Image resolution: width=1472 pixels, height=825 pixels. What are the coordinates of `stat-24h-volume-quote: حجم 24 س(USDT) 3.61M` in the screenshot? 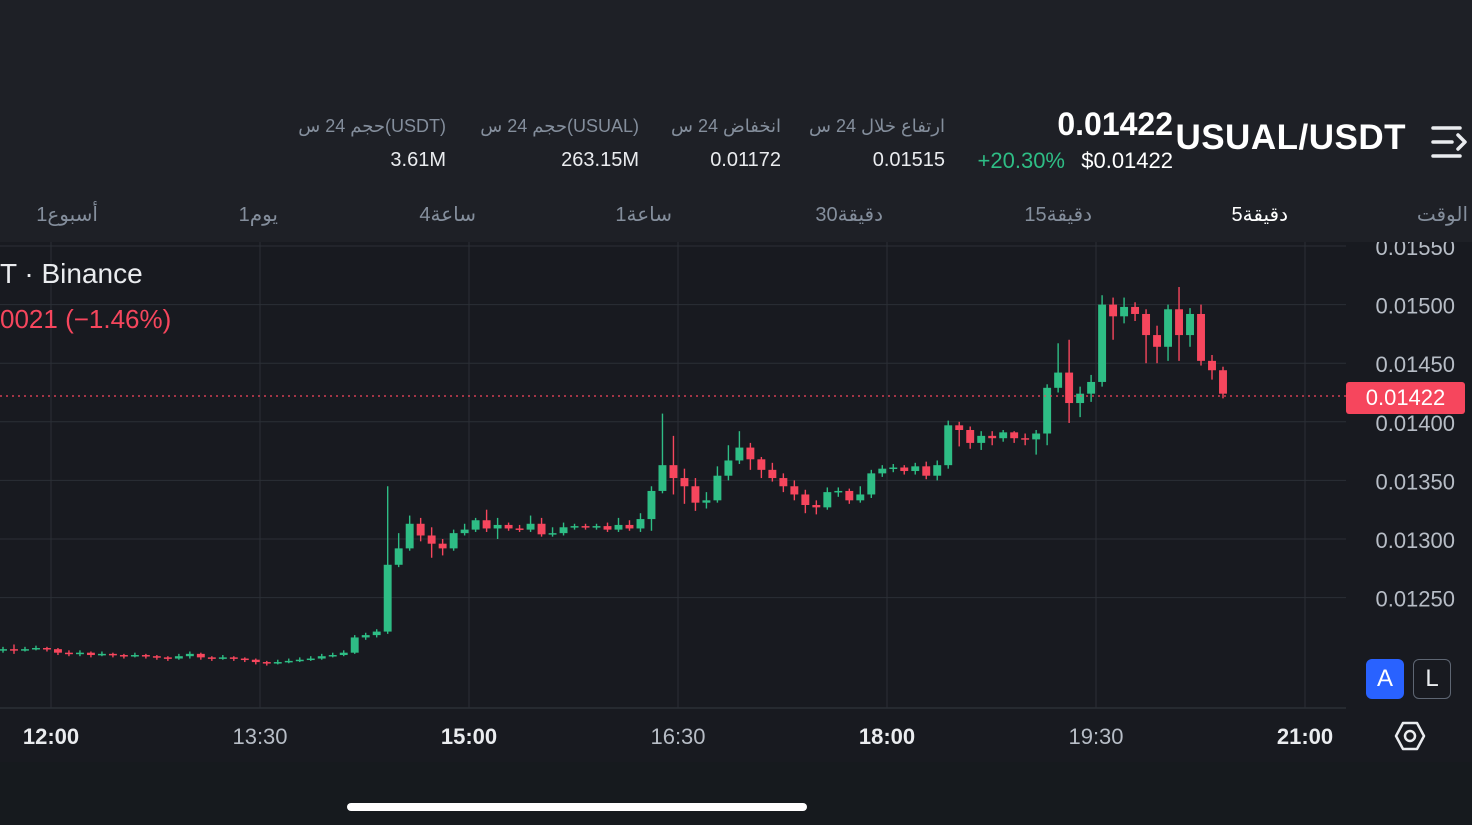 It's located at (372, 144).